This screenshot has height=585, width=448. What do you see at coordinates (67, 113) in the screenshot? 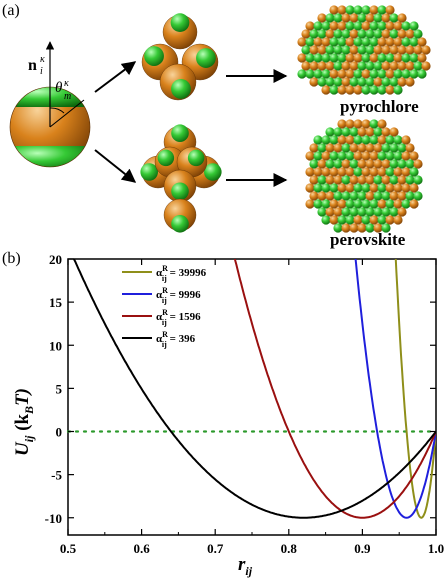
I see `patch-edge-line` at bounding box center [67, 113].